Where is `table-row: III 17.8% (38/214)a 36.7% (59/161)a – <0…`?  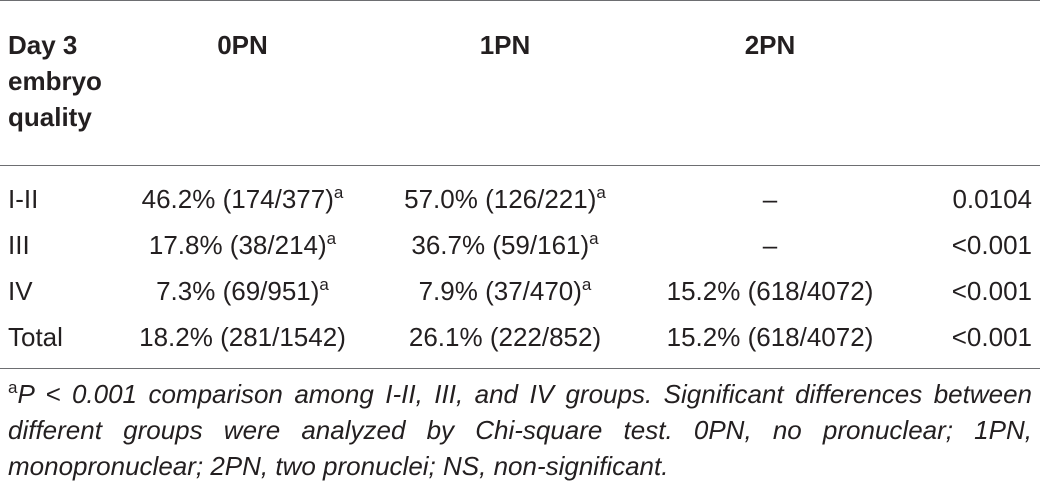 table-row: III 17.8% (38/214)a 36.7% (59/161)a – <0… is located at coordinates (520, 245).